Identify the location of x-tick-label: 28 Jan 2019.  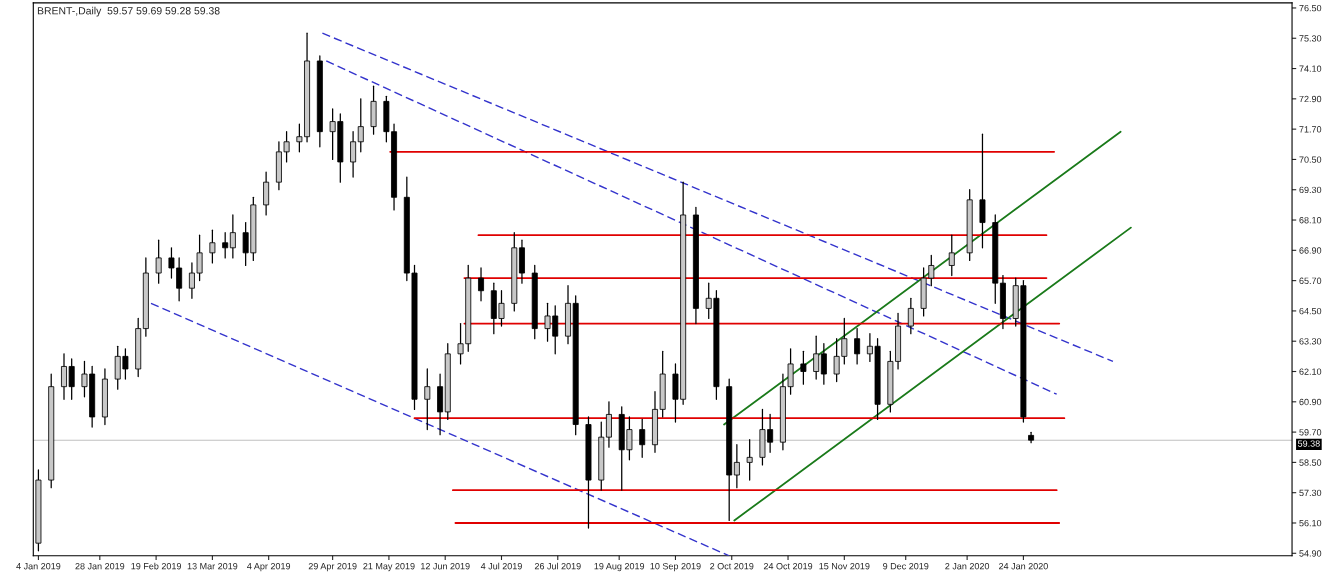
(100, 566).